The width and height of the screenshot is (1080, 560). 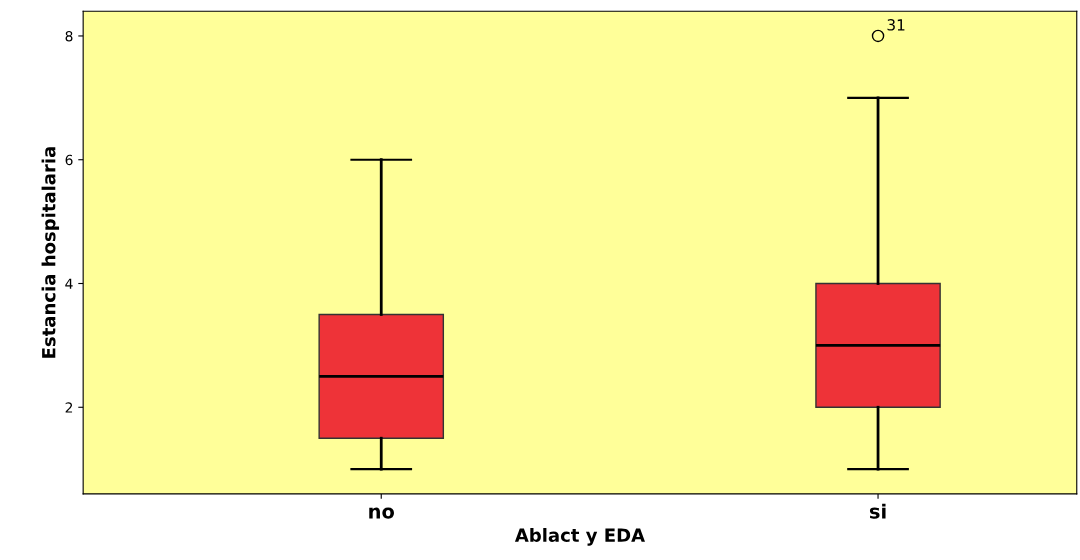 What do you see at coordinates (69, 283) in the screenshot?
I see `y-tick-label: 4` at bounding box center [69, 283].